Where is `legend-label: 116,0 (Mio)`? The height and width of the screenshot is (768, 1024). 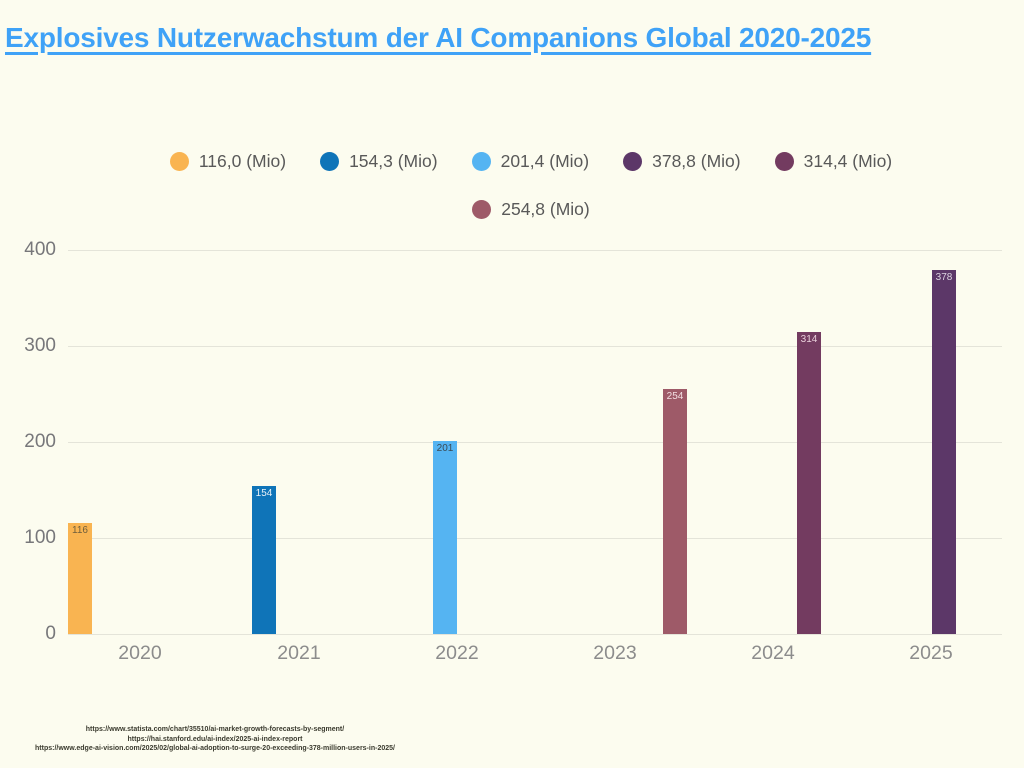
legend-label: 116,0 (Mio) is located at coordinates (242, 160).